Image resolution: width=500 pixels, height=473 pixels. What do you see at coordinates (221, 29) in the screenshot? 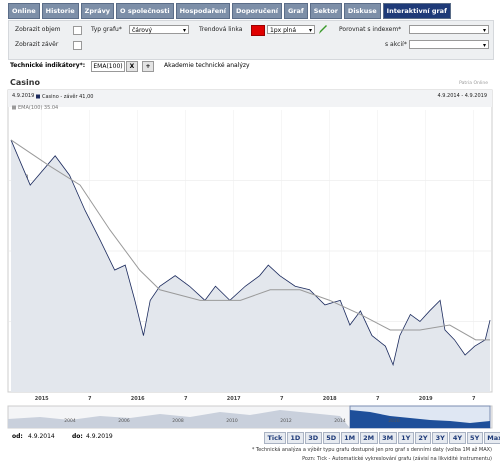
I see `trend-label: Trendová linka` at bounding box center [221, 29].